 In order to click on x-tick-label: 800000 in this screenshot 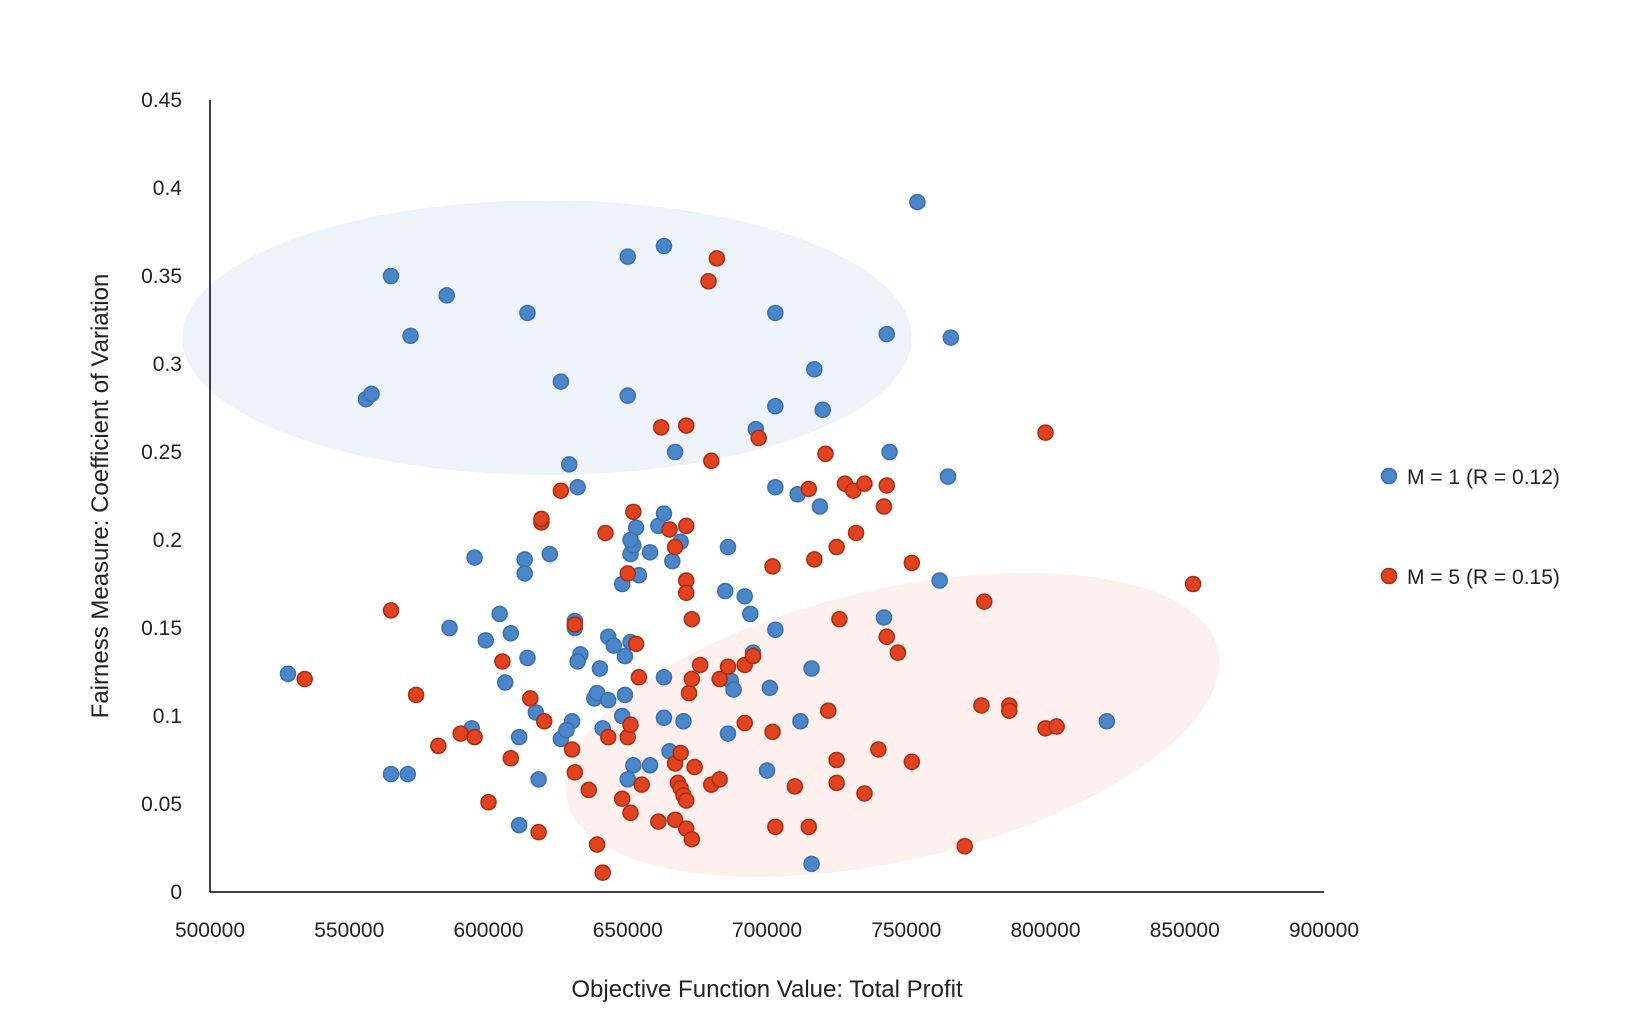, I will do `click(1045, 930)`.